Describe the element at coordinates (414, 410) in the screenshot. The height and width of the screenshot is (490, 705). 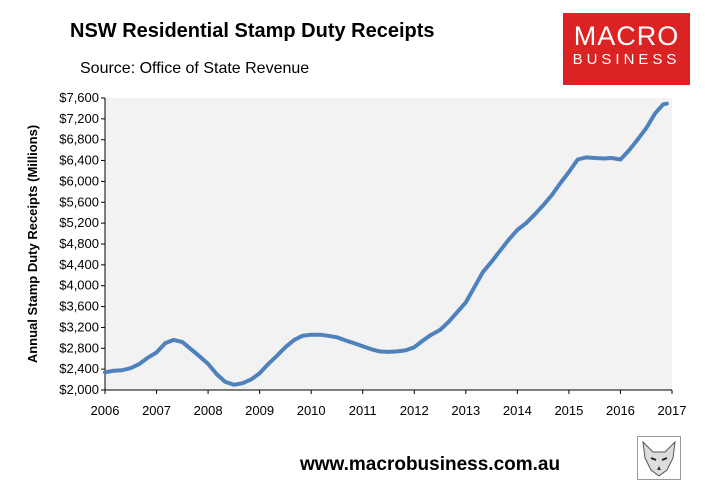
I see `x-tick-label: 2012` at that location.